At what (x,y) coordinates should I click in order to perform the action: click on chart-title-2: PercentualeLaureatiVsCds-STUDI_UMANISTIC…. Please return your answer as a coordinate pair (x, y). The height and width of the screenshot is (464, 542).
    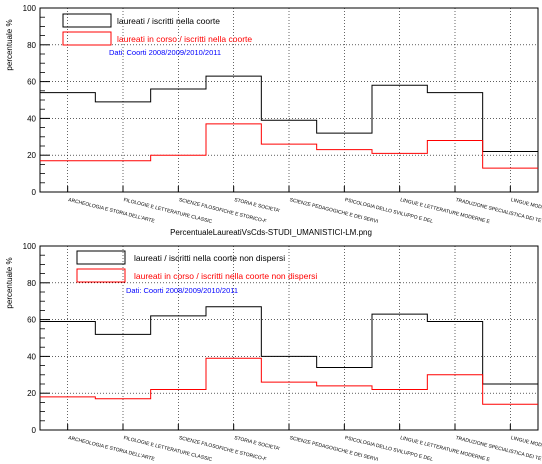
    Looking at the image, I should click on (271, 232).